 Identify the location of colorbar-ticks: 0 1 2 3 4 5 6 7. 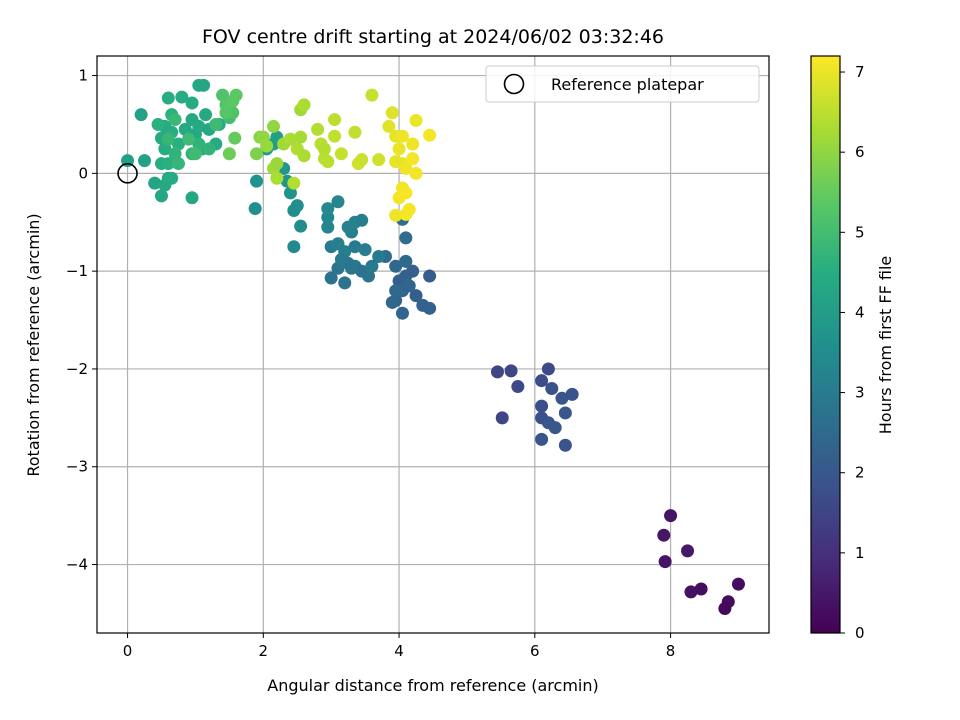
(852, 352).